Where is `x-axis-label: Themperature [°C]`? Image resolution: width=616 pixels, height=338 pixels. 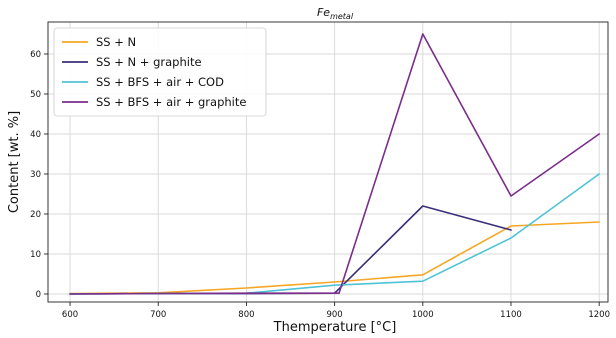
x-axis-label: Themperature [°C] is located at coordinates (335, 327).